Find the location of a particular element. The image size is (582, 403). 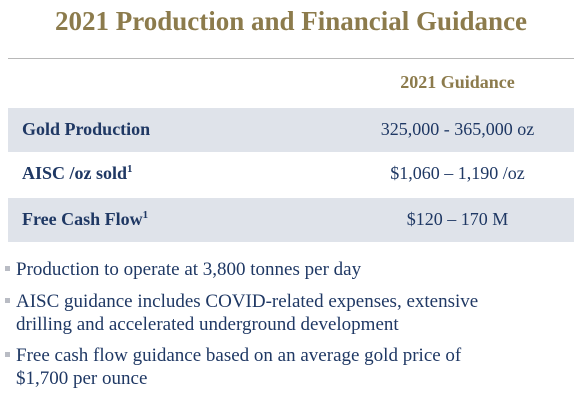

table-header: 2021 Guidance is located at coordinates (457, 82).